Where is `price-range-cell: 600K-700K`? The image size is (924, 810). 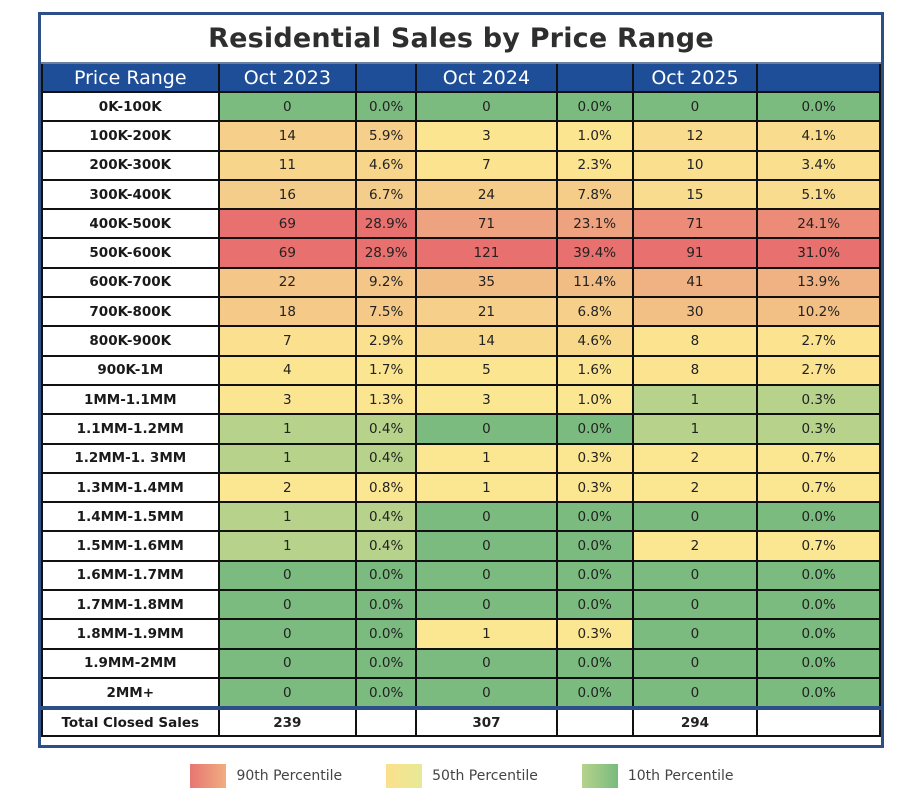
price-range-cell: 600K-700K is located at coordinates (130, 282).